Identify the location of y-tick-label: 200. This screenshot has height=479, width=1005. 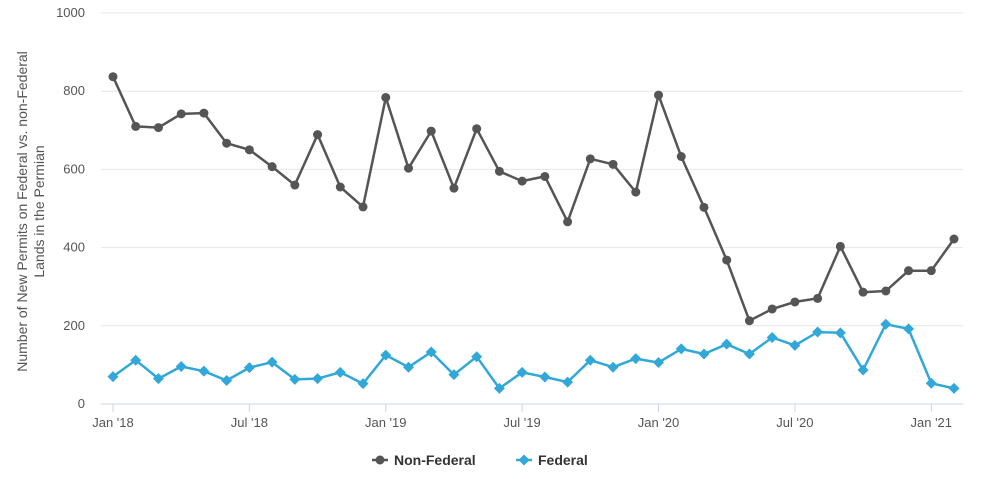
(74, 325).